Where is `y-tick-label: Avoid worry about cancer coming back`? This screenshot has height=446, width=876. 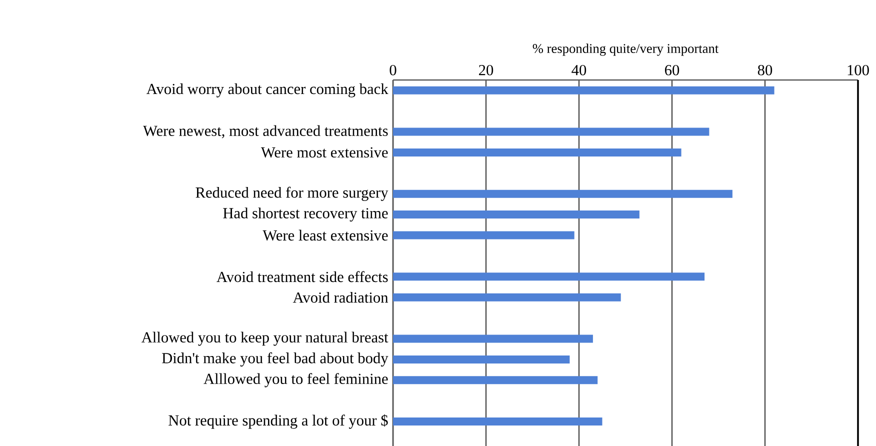
y-tick-label: Avoid worry about cancer coming back is located at coordinates (267, 90).